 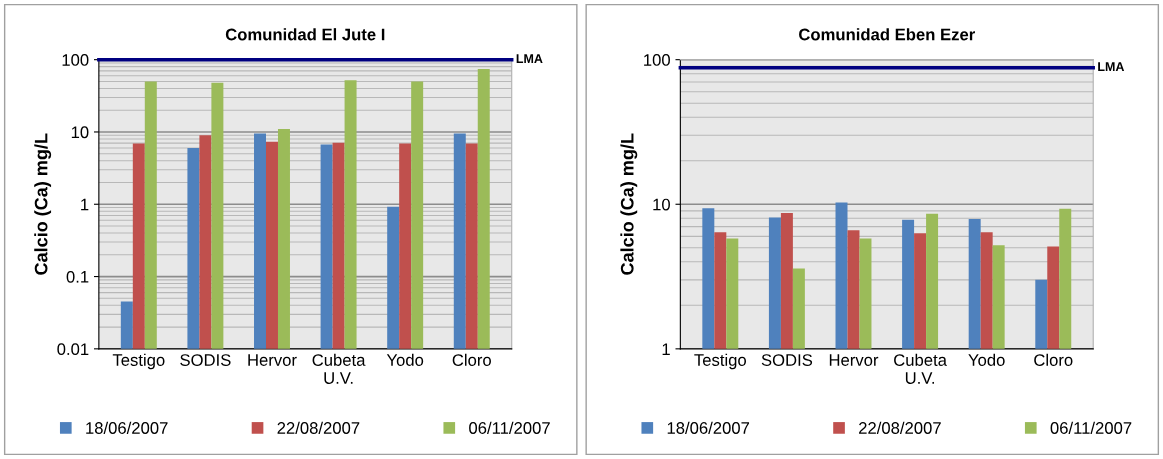 What do you see at coordinates (77, 276) in the screenshot?
I see `y-tick-label: 0.1` at bounding box center [77, 276].